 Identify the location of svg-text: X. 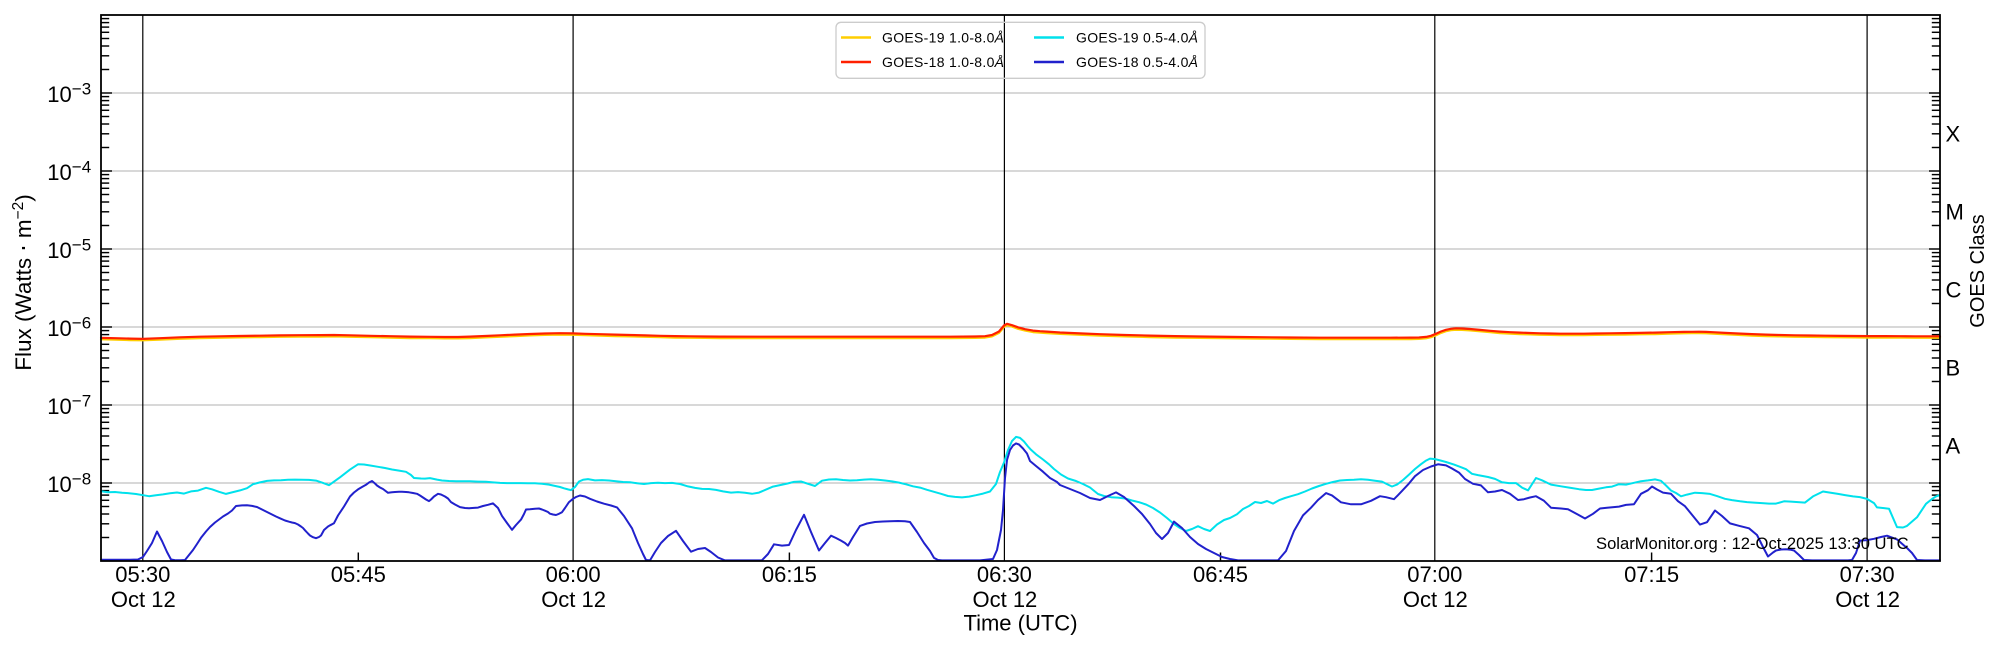
(1953, 134).